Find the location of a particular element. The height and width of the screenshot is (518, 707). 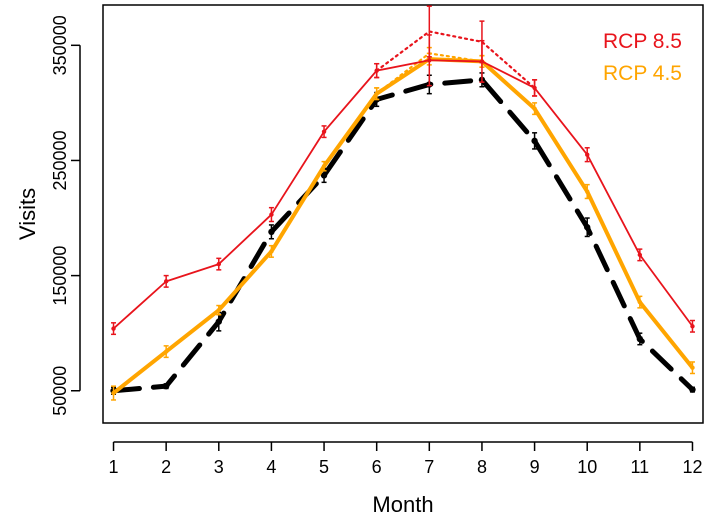

x-tick-label: 10 is located at coordinates (587, 467).